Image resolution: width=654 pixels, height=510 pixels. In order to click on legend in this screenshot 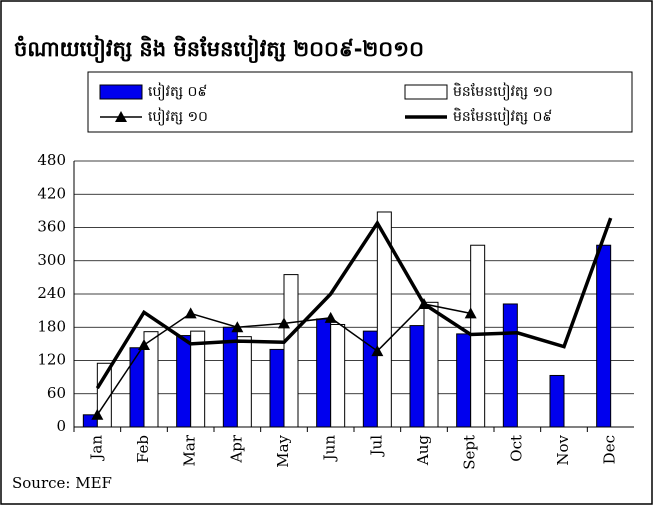, I will do `click(360, 102)`.